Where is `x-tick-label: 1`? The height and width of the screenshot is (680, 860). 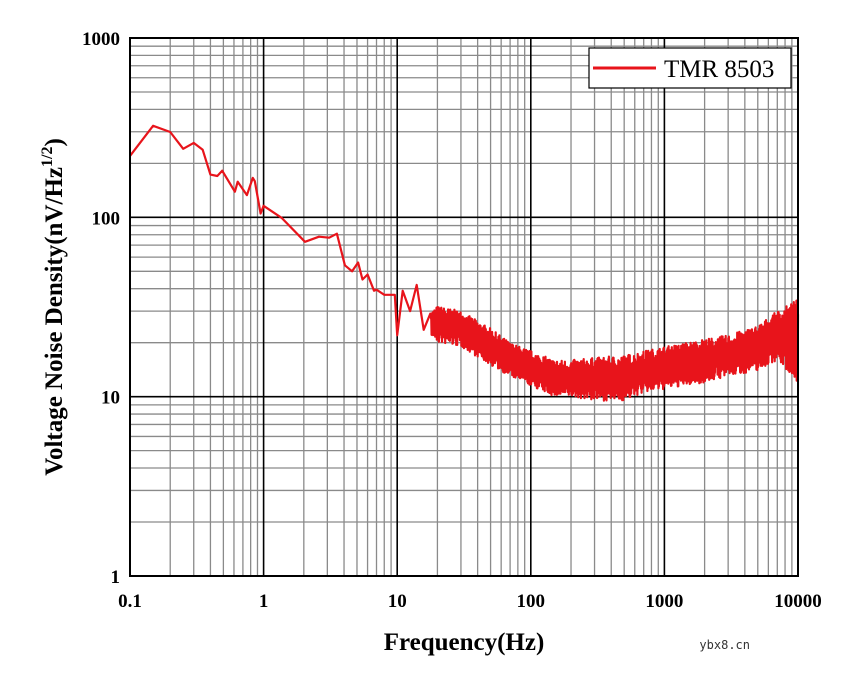
x-tick-label: 1 is located at coordinates (264, 601).